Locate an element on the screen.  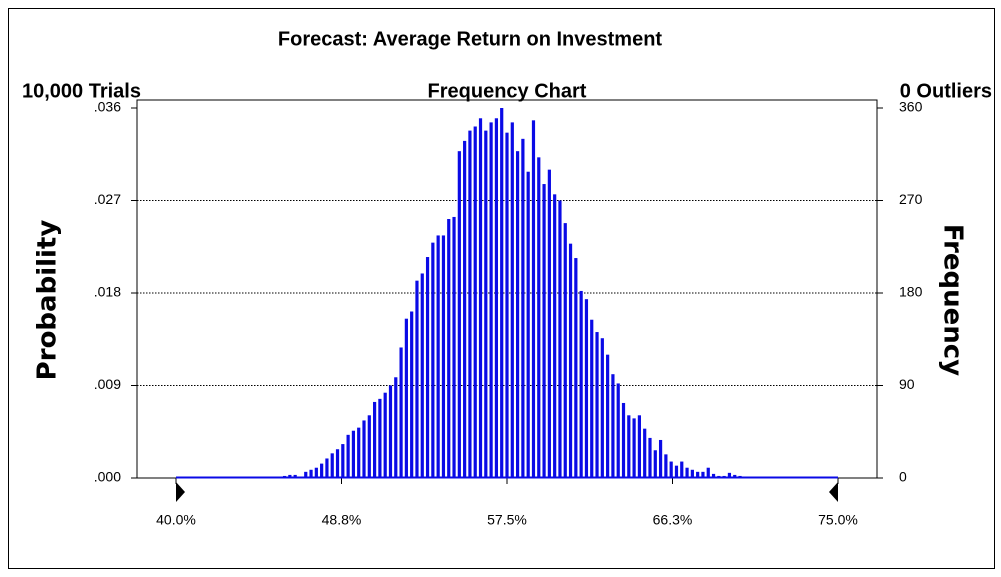
outliers-label: 0 Outliers is located at coordinates (946, 91).